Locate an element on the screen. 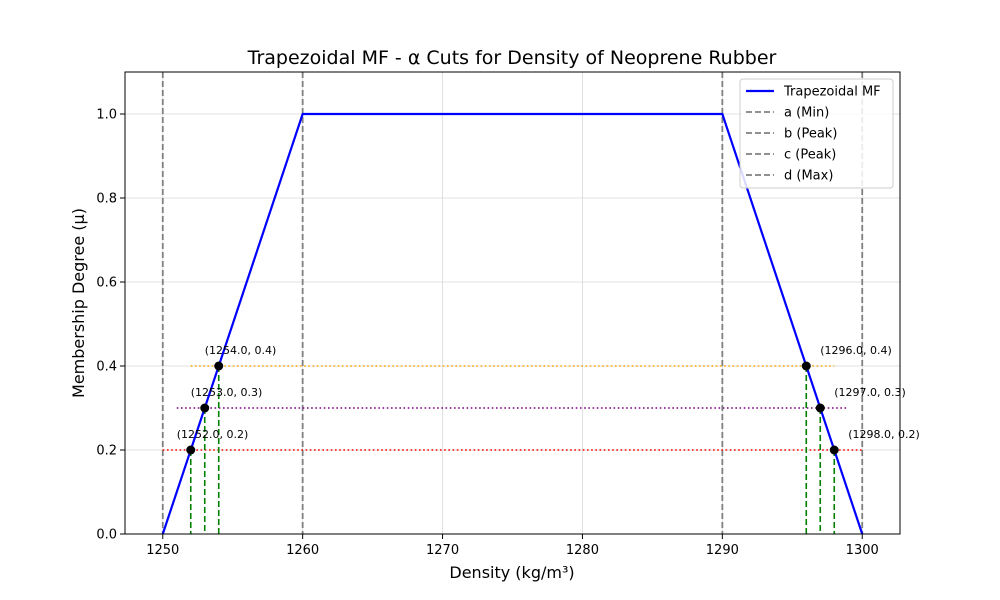 The width and height of the screenshot is (1000, 600). legend-frame is located at coordinates (816, 133).